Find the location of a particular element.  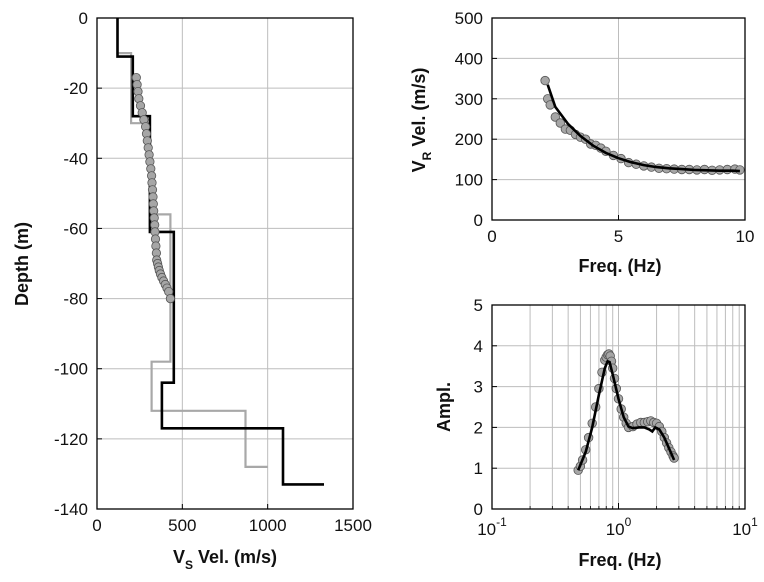

vs-profile-y-tick-label: -140 is located at coordinates (71, 509).